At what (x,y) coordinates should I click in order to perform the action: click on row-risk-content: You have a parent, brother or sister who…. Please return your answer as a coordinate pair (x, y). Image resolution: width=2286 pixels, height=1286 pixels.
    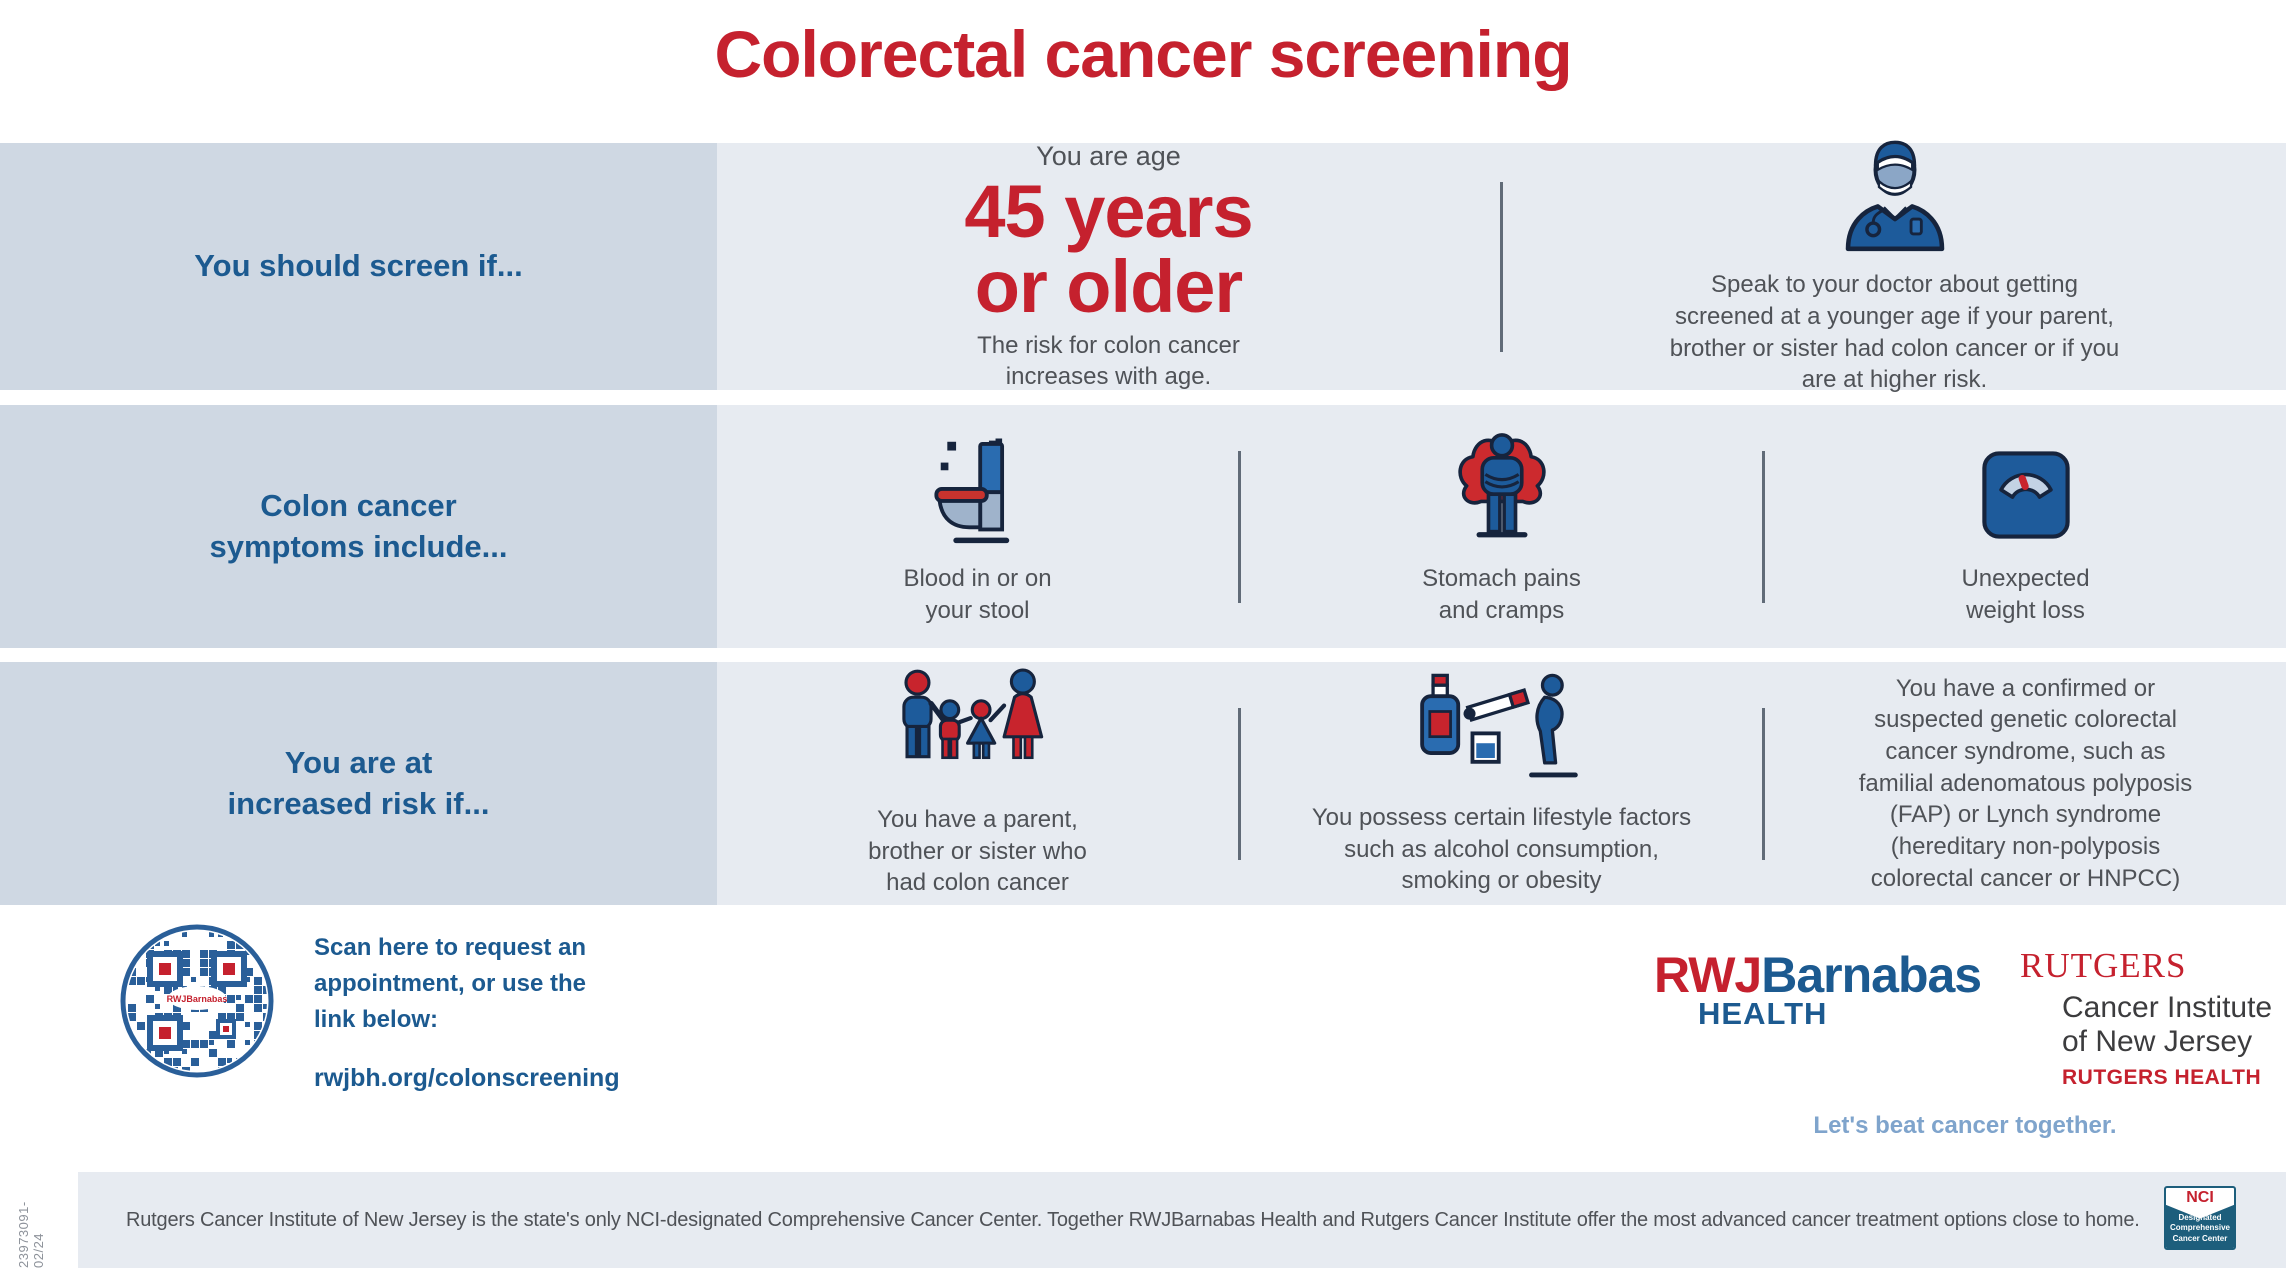
    Looking at the image, I should click on (1501, 783).